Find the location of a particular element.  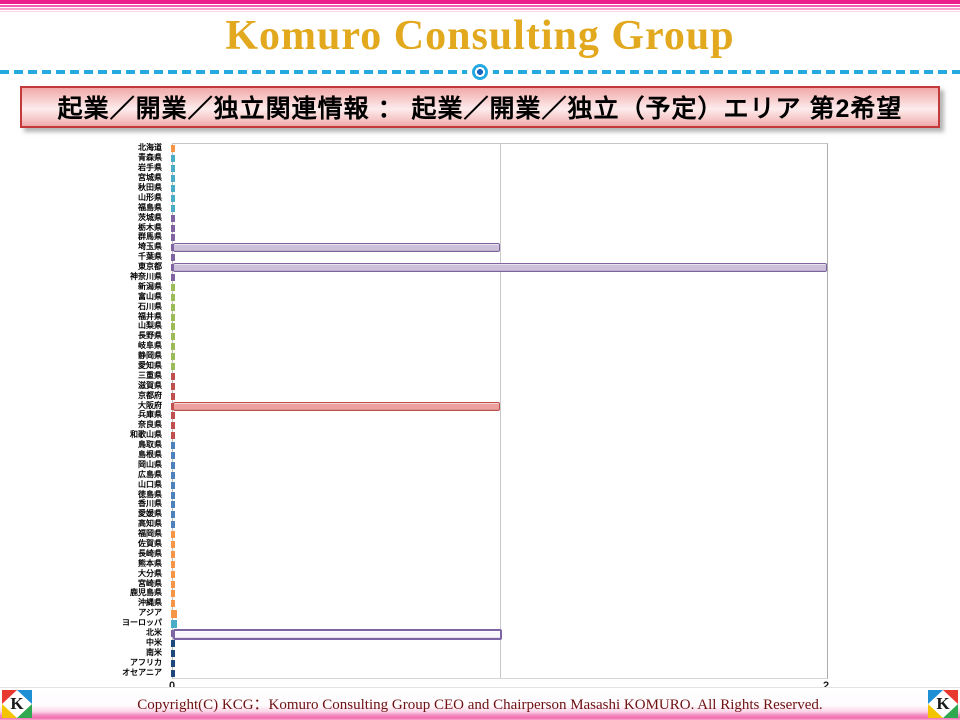

y-axis-label: ヨーロッパ is located at coordinates (142, 623).